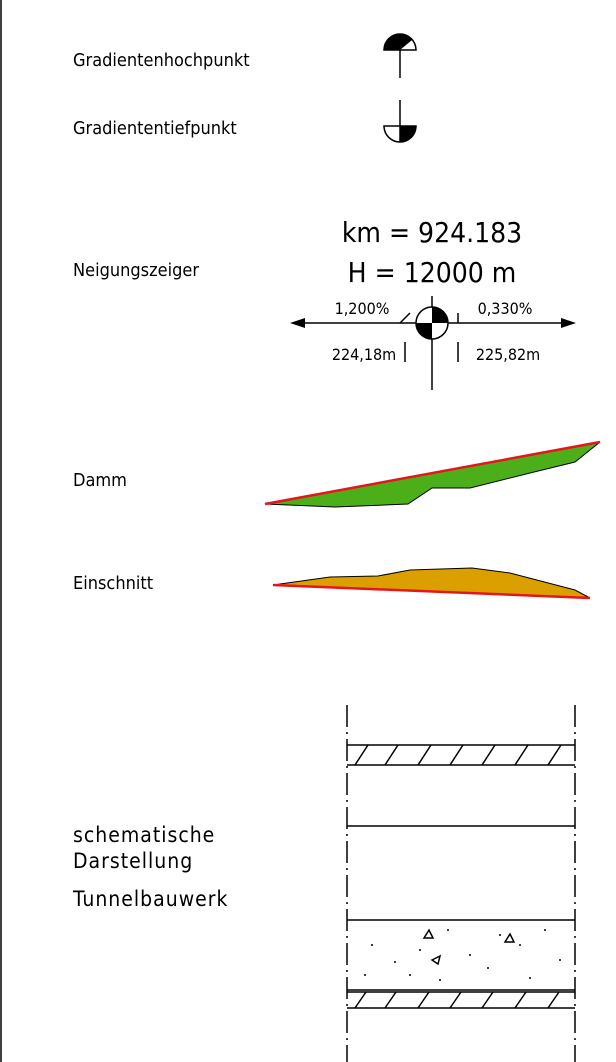 The image size is (616, 1062). Describe the element at coordinates (133, 861) in the screenshot. I see `label-line: Darstellung` at that location.